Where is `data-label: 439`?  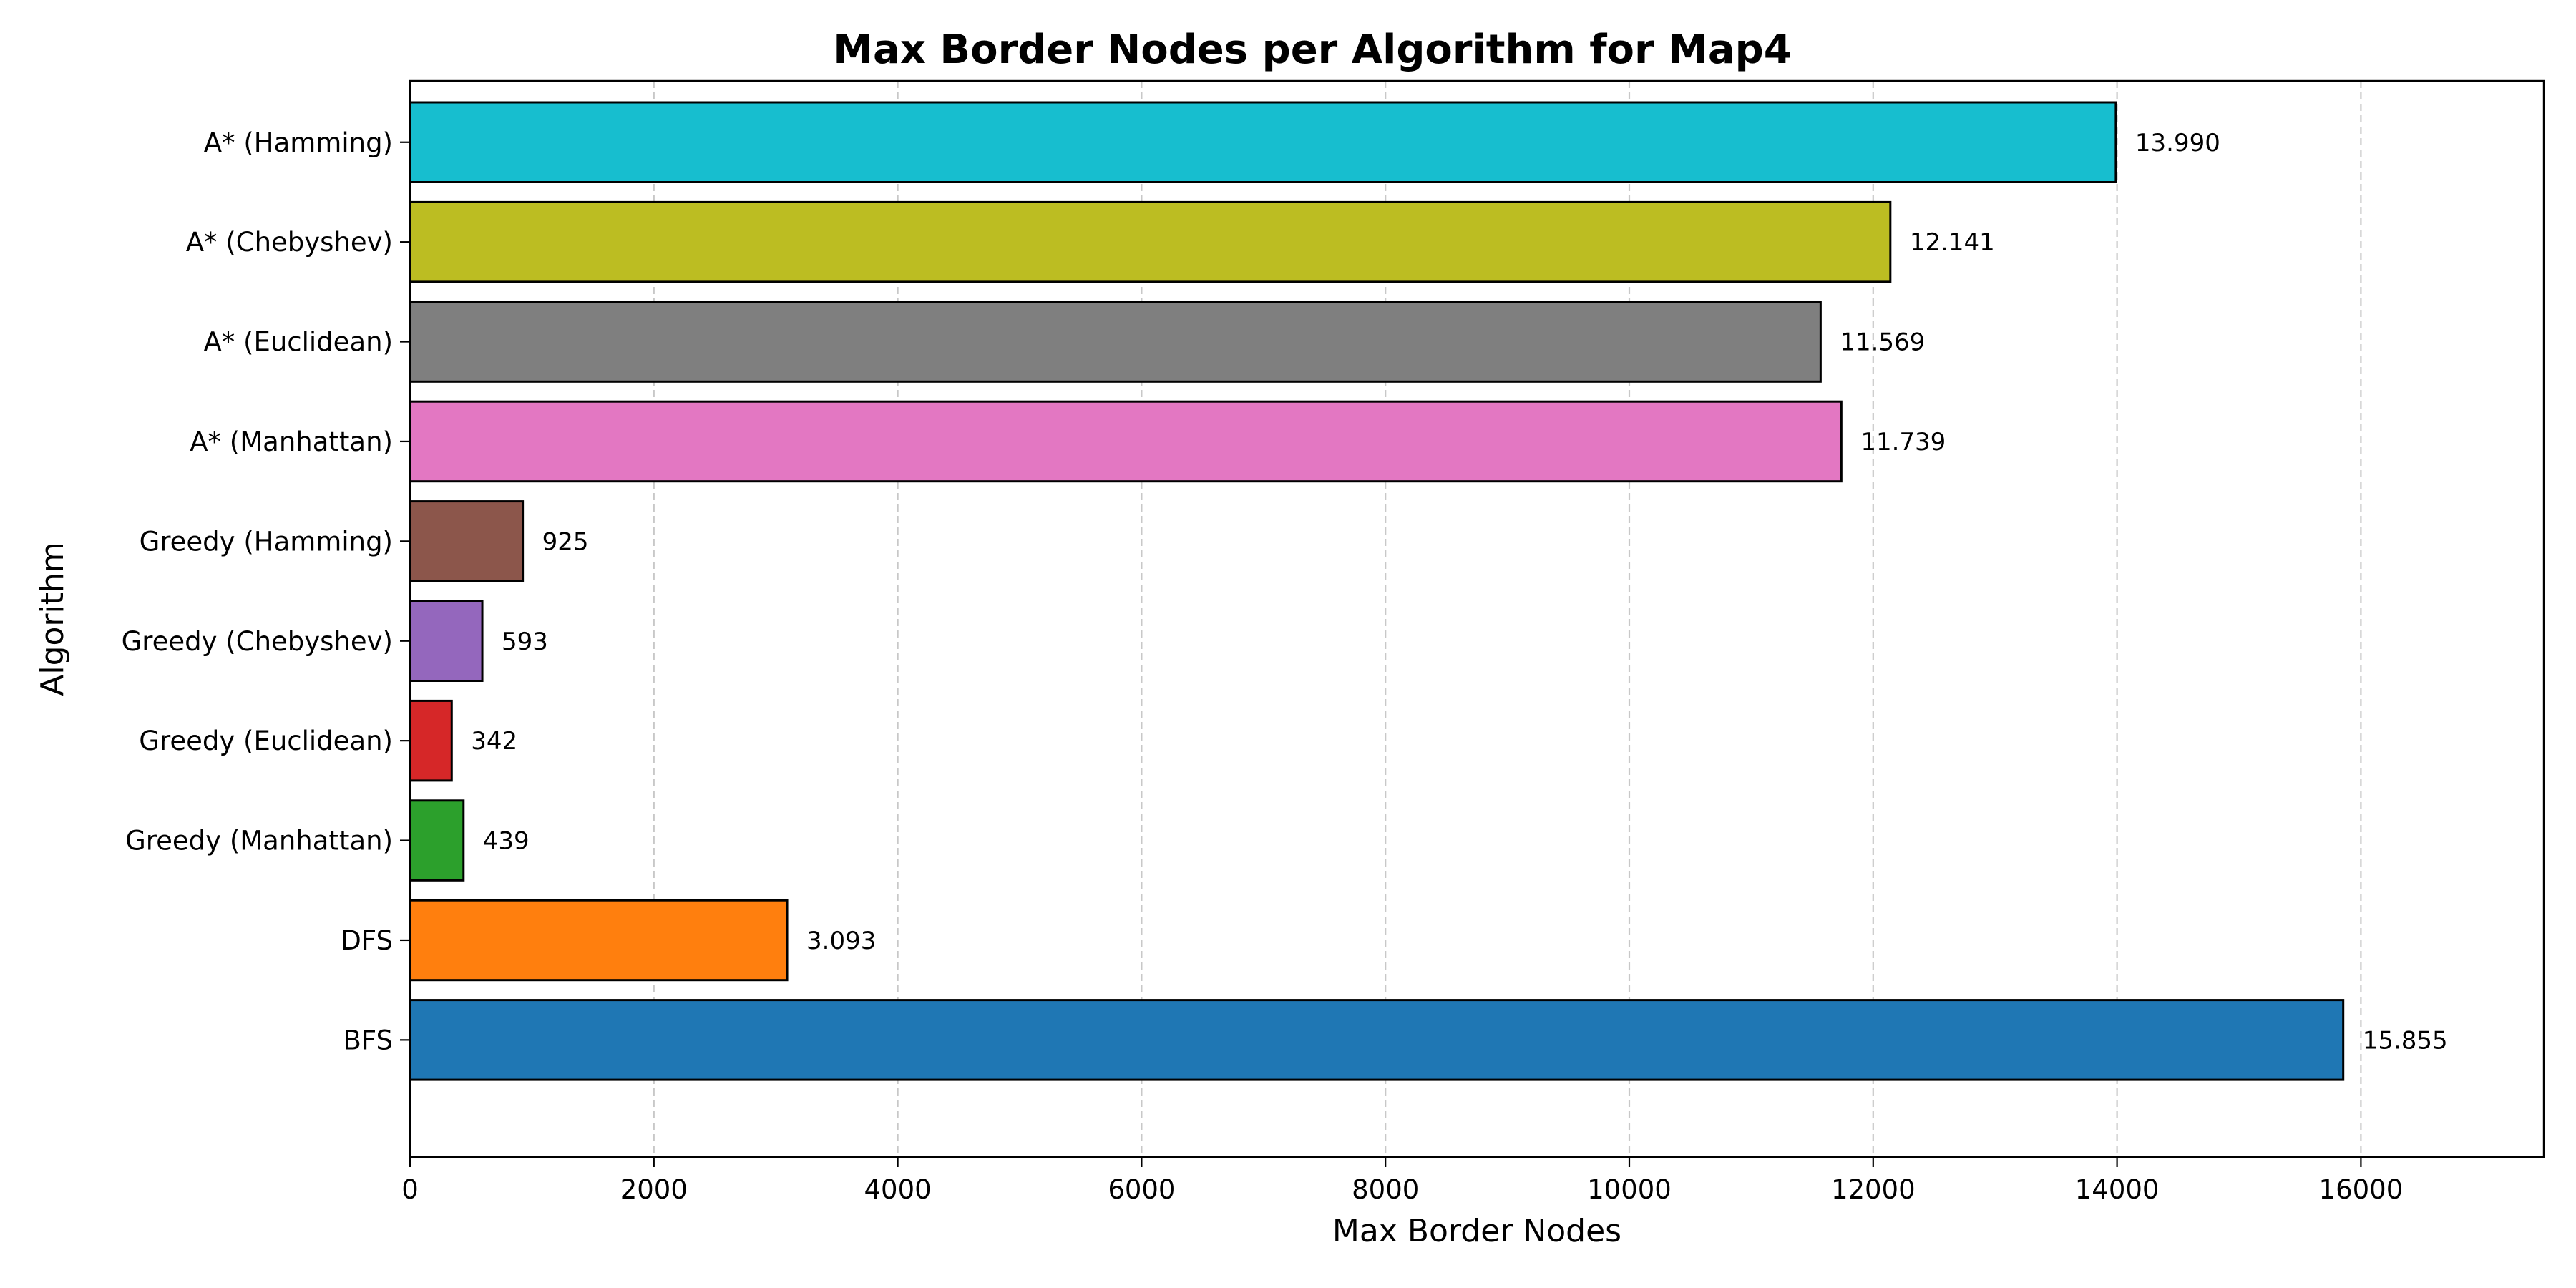 data-label: 439 is located at coordinates (506, 841).